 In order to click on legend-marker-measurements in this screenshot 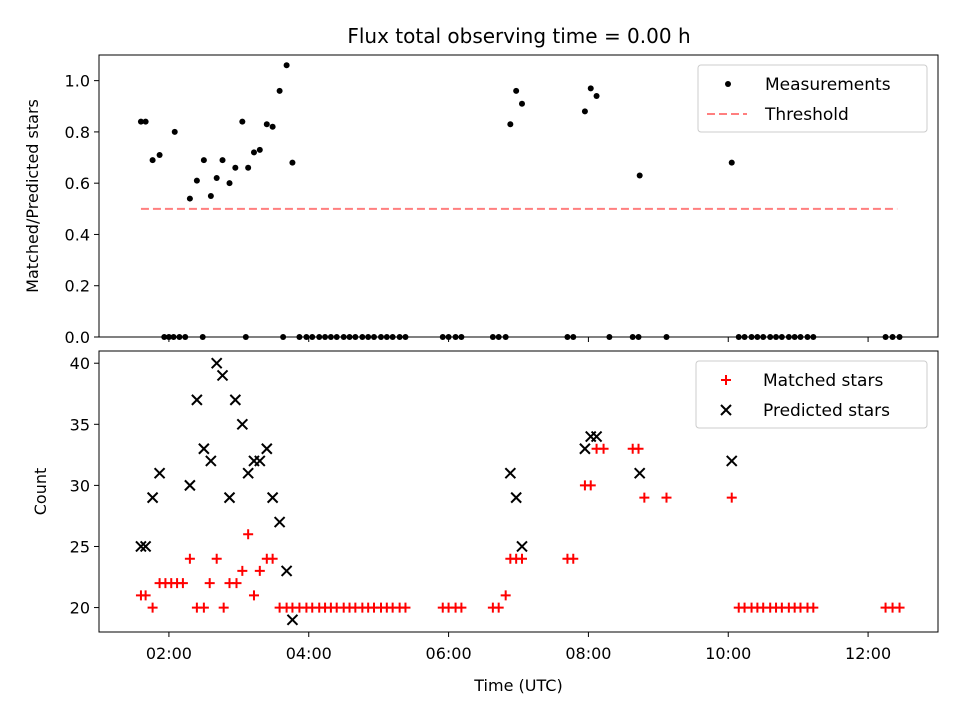, I will do `click(728, 84)`.